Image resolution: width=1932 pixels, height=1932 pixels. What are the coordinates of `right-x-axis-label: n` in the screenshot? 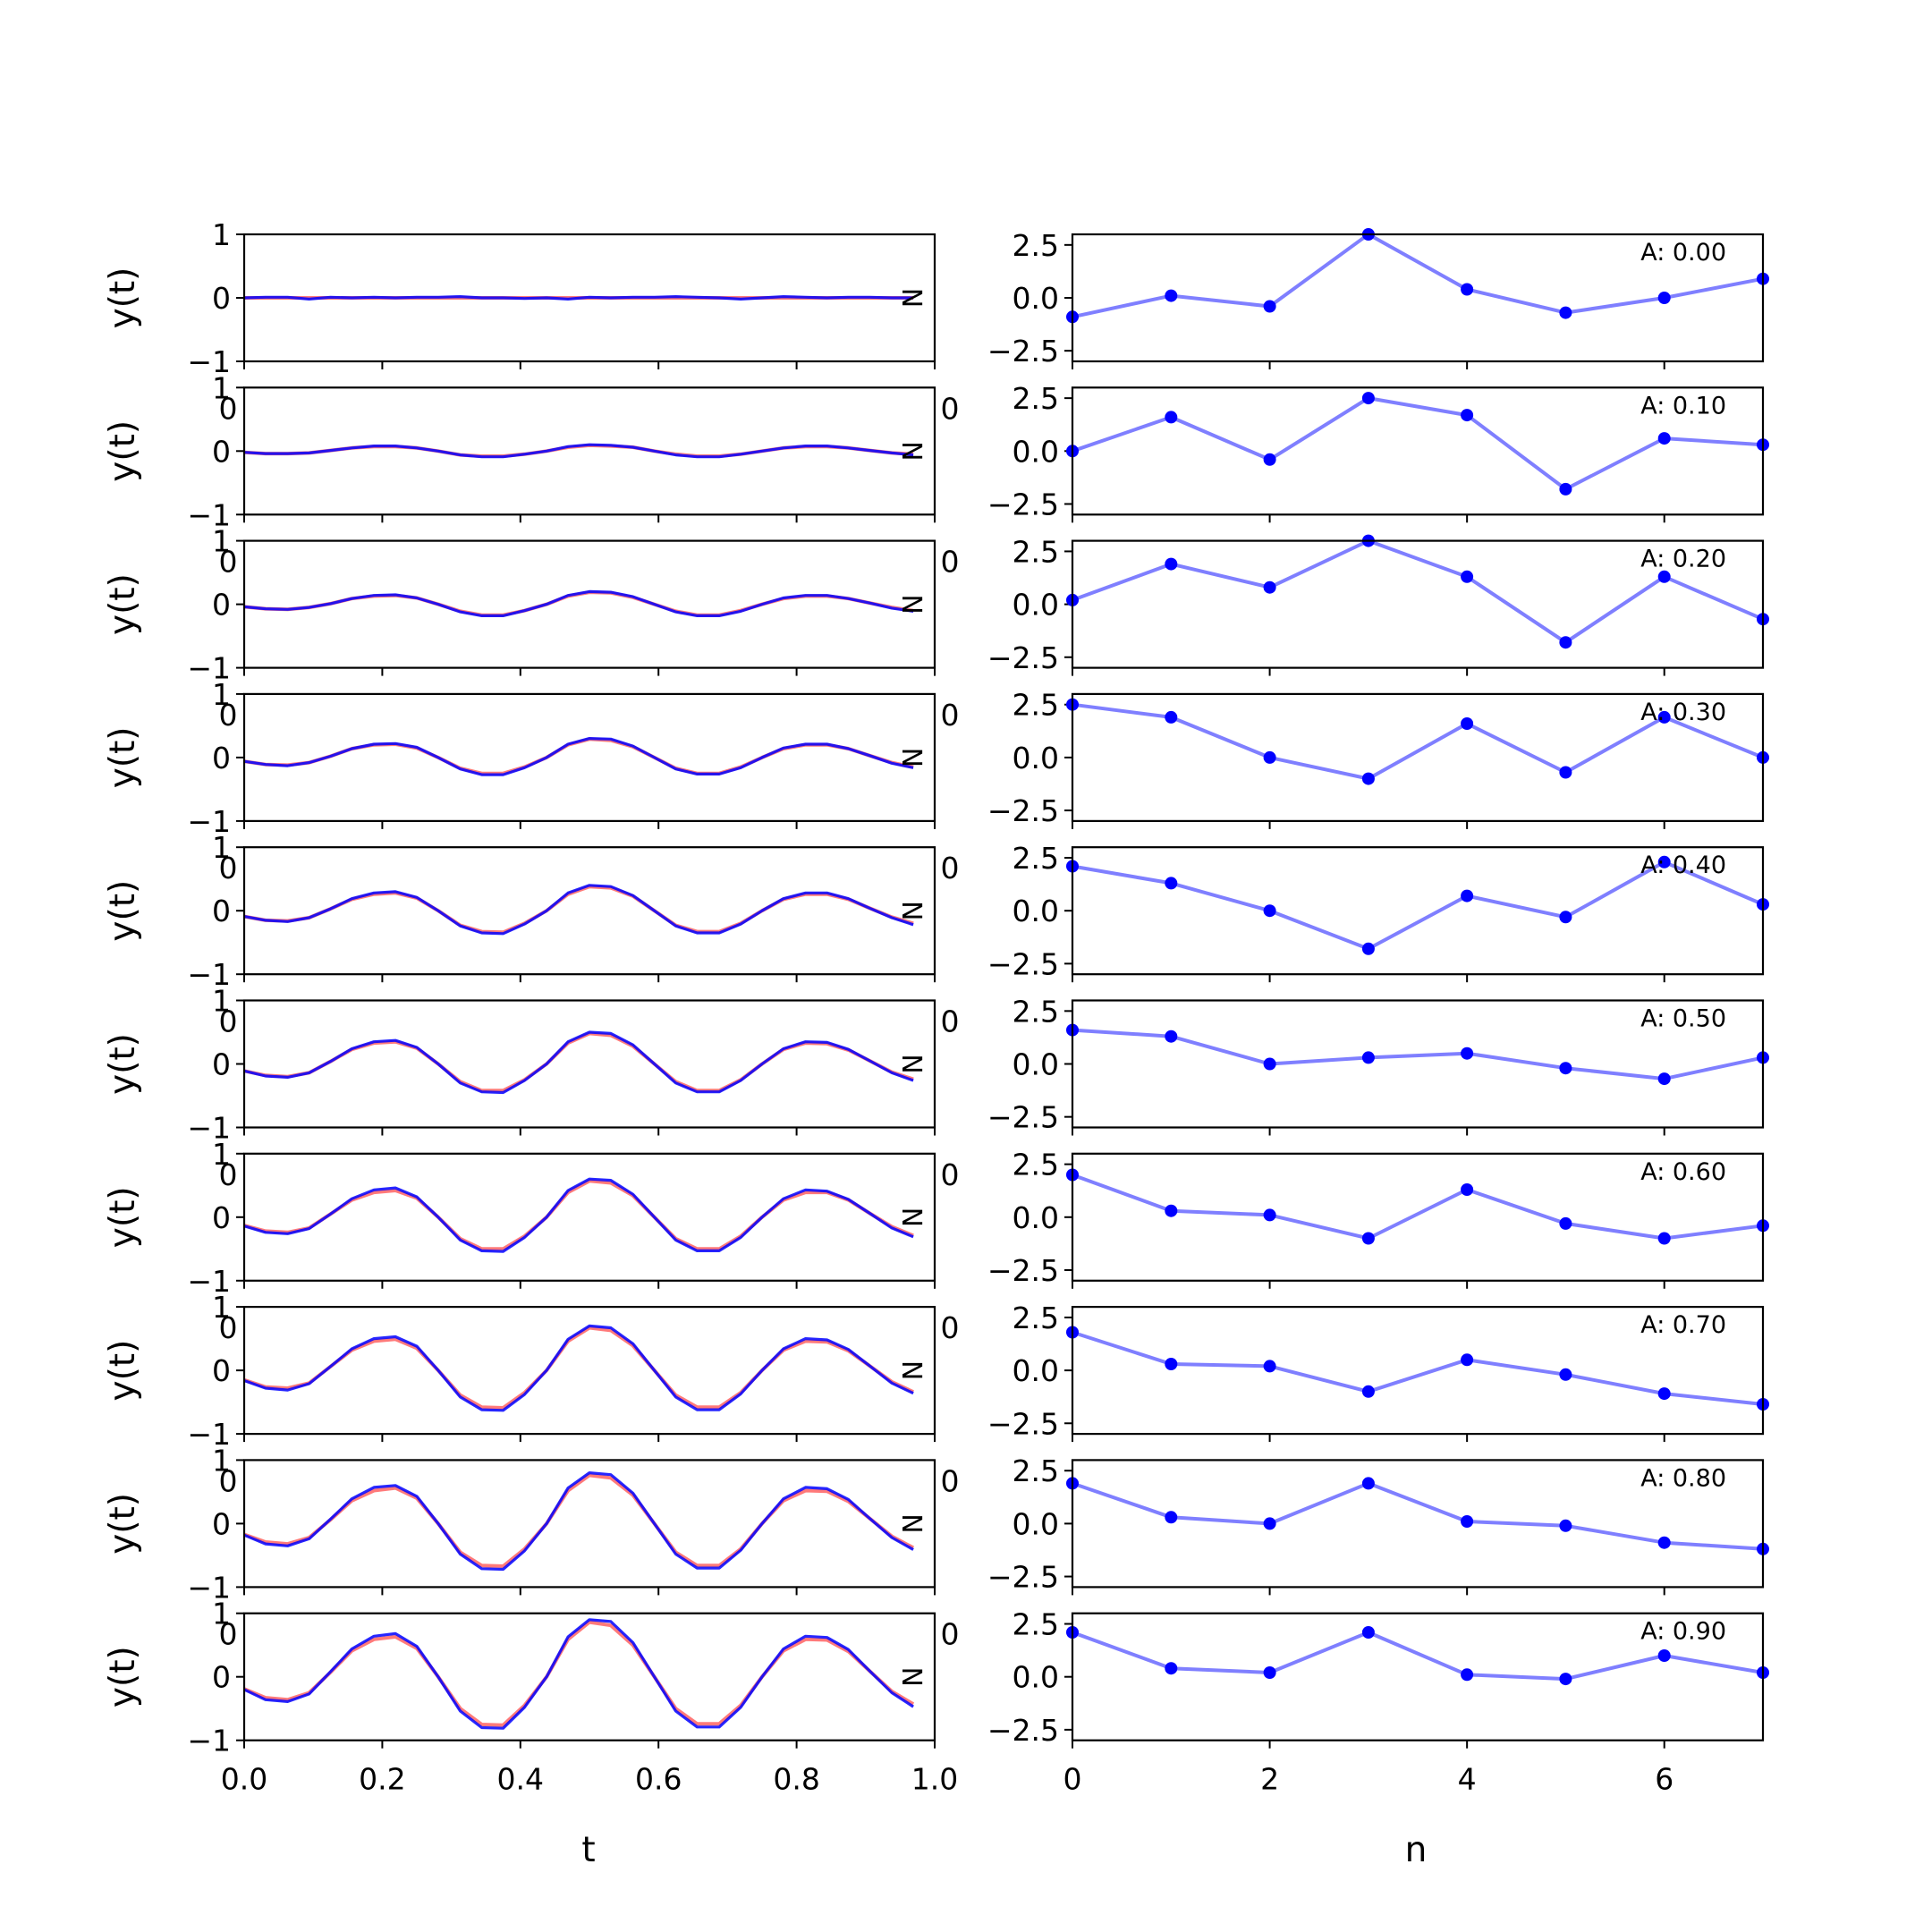 It's located at (1416, 1850).